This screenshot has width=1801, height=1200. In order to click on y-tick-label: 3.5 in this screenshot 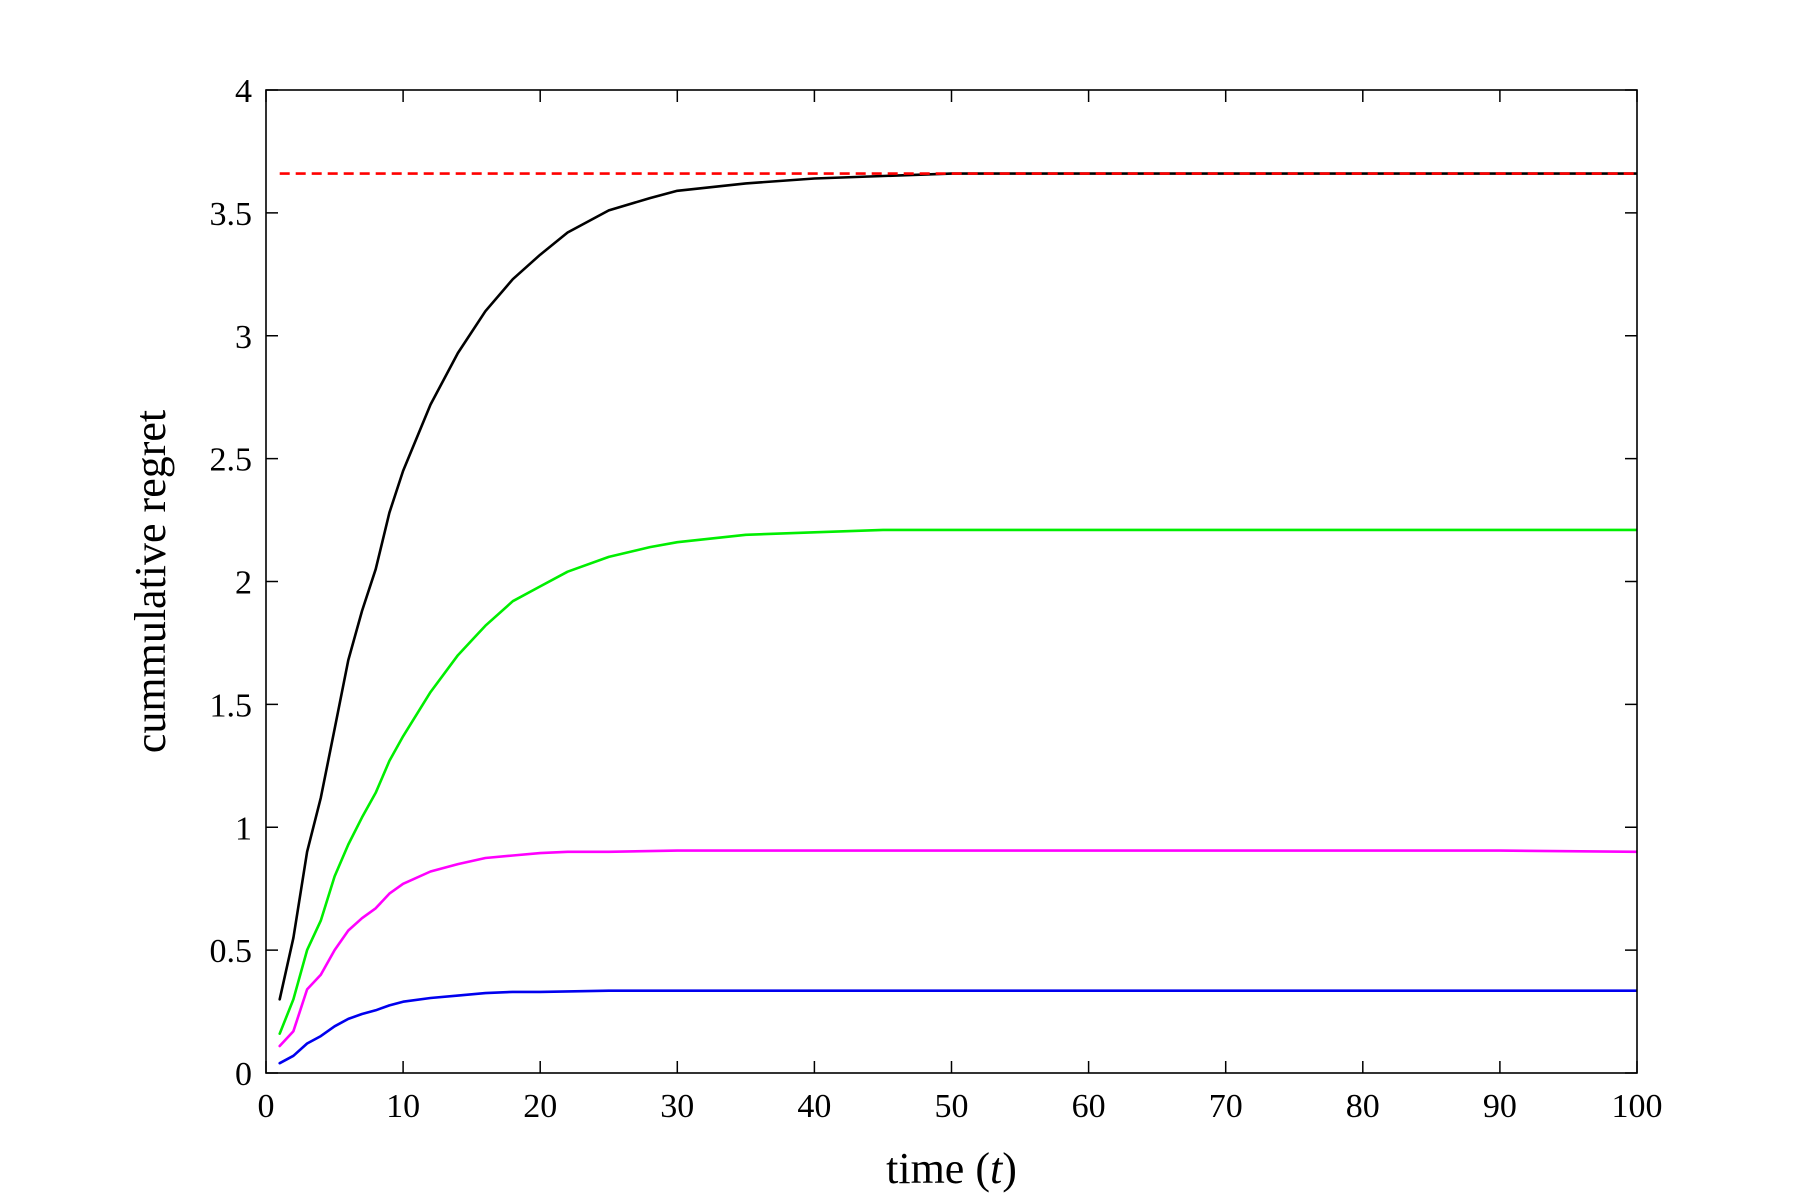, I will do `click(231, 214)`.